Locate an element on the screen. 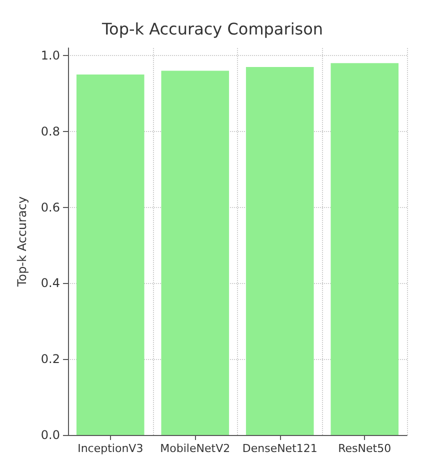 Image resolution: width=425 pixels, height=473 pixels. x-tick-label: MobileNetV2 is located at coordinates (195, 448).